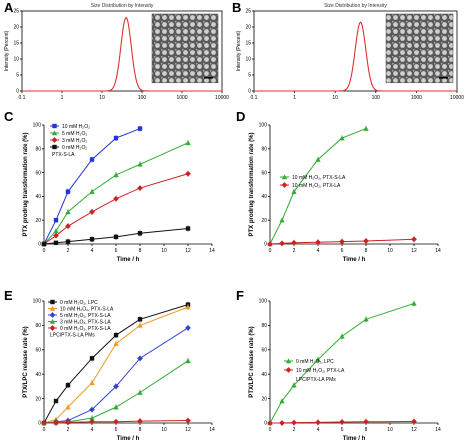 The height and width of the screenshot is (444, 467). Describe the element at coordinates (16, 60) in the screenshot. I see `y-tick-label: 10` at that location.